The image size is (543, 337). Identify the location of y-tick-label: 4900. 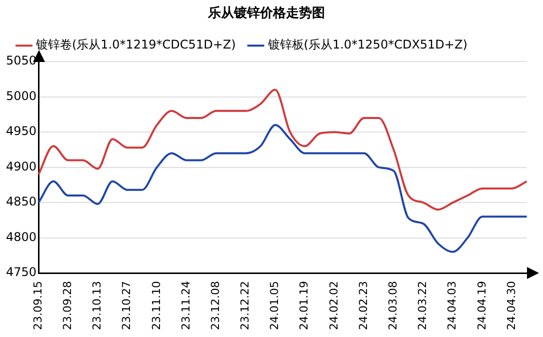
(21, 166).